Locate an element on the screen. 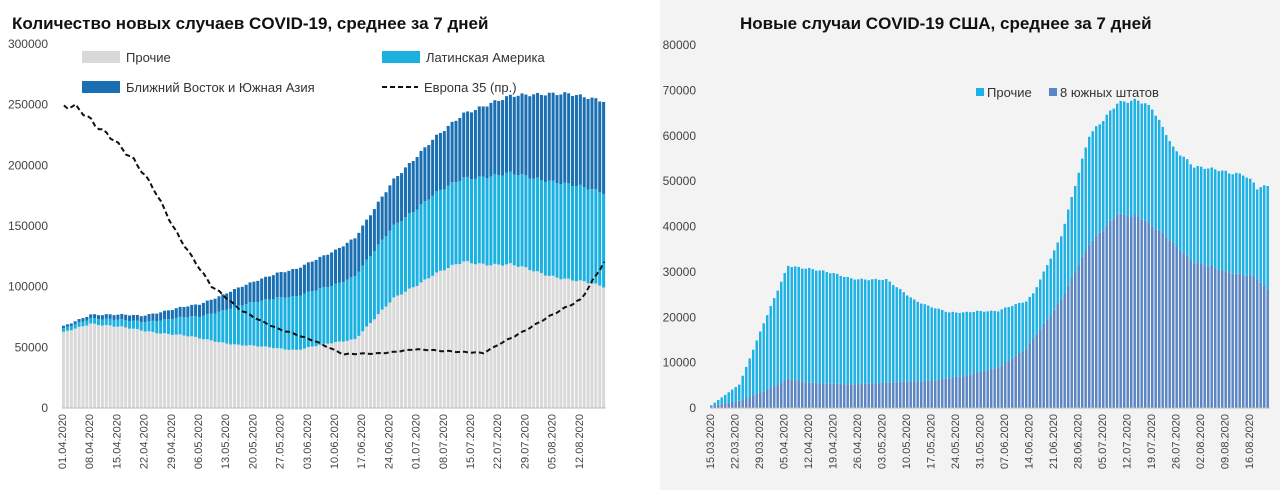  x-tick-label: 16.08.2020 is located at coordinates (1250, 441).